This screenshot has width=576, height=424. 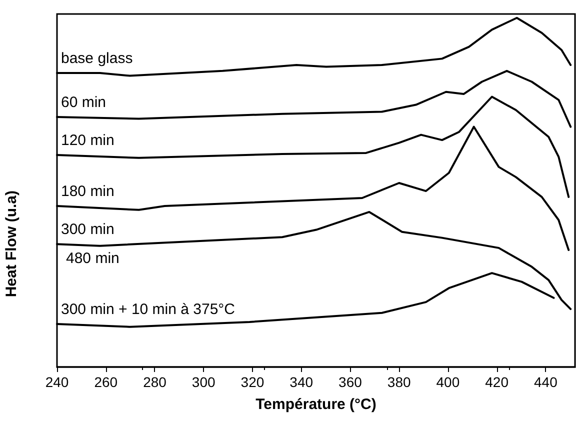 I want to click on x-tick-label: 420, so click(x=497, y=382).